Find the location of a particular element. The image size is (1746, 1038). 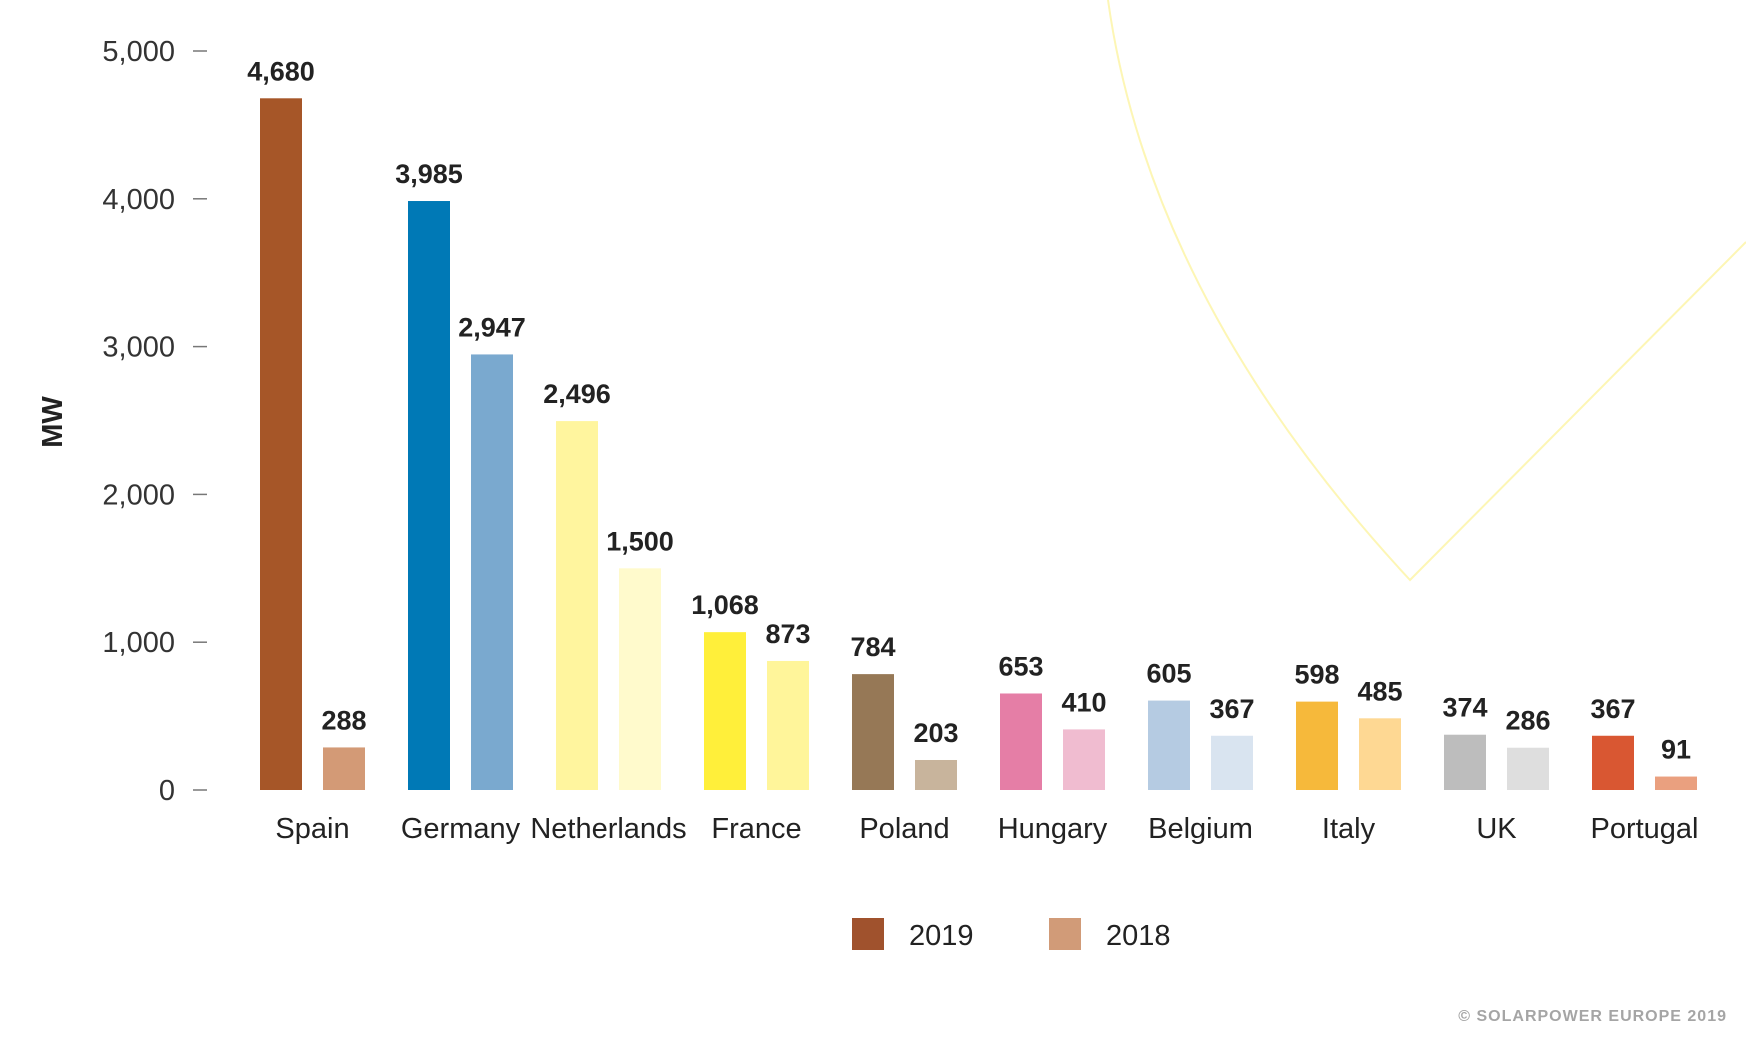

data-label-poland-2019: 784 is located at coordinates (872, 647).